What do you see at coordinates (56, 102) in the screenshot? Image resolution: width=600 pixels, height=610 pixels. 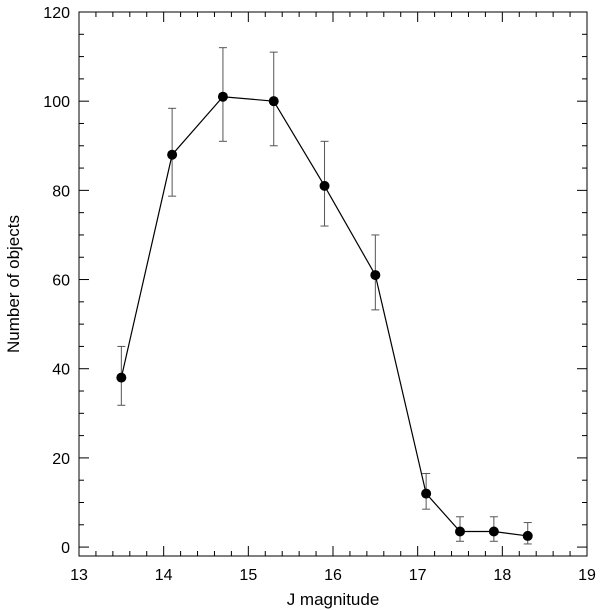 I see `y-tick-label: 100` at bounding box center [56, 102].